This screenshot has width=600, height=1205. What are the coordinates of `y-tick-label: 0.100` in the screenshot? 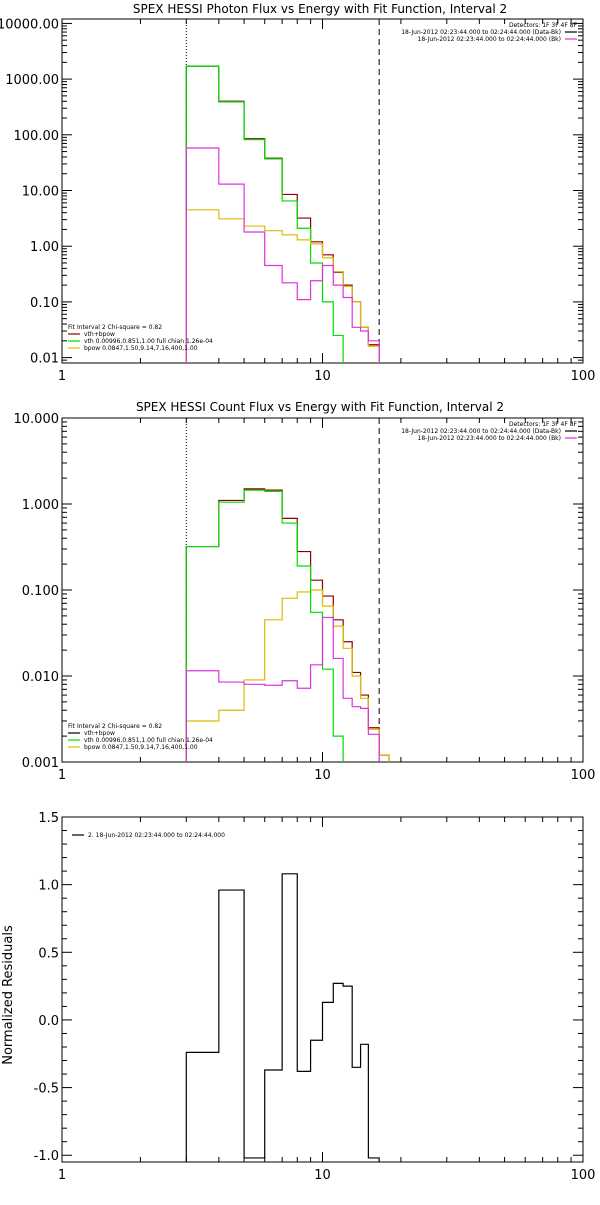 It's located at (40, 591).